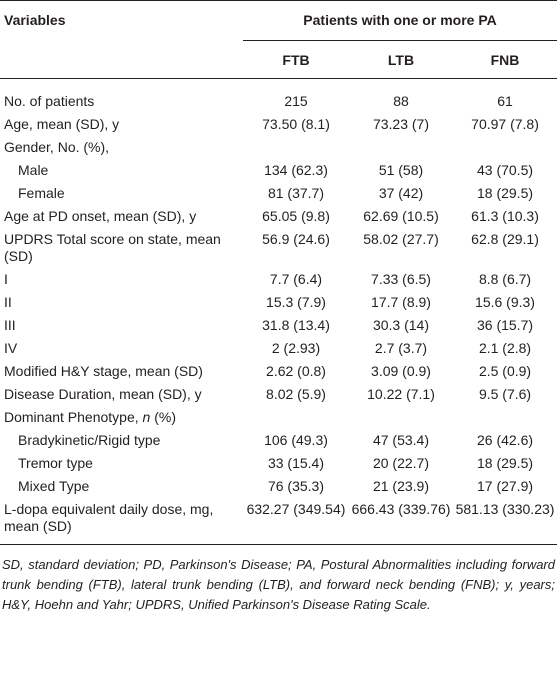 Image resolution: width=557 pixels, height=681 pixels. I want to click on table-row: III 31.8 (13.4) 30.3 (14) 36 (15.7), so click(278, 323).